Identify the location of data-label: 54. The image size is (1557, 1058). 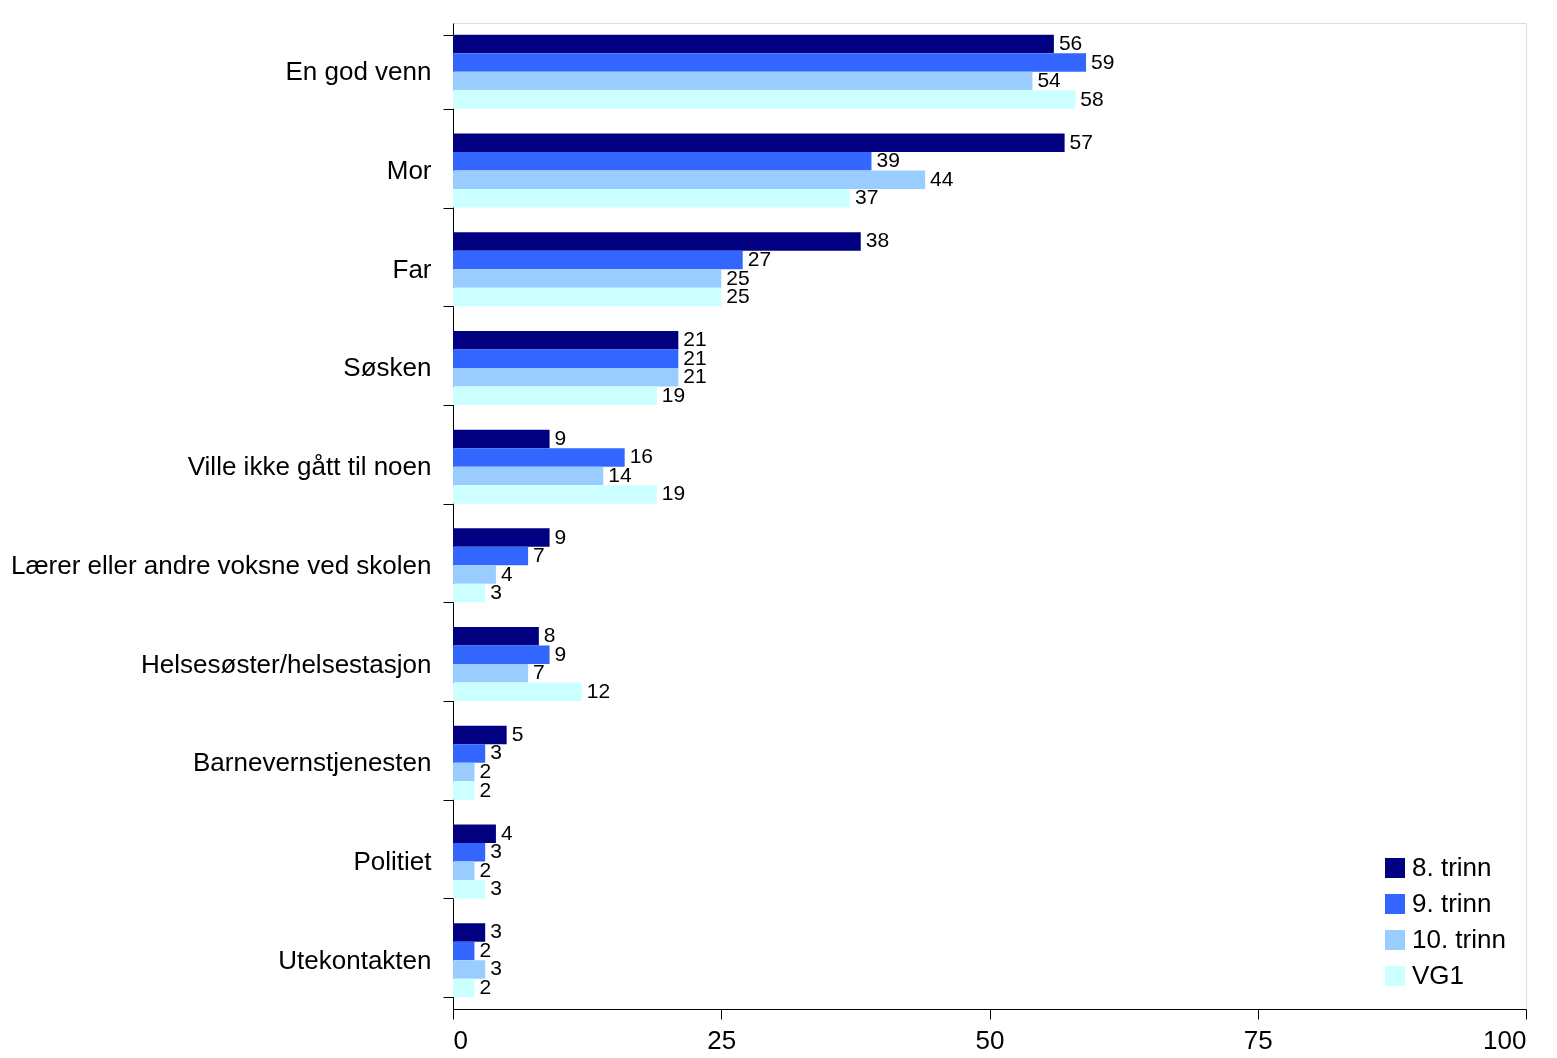
(1049, 80).